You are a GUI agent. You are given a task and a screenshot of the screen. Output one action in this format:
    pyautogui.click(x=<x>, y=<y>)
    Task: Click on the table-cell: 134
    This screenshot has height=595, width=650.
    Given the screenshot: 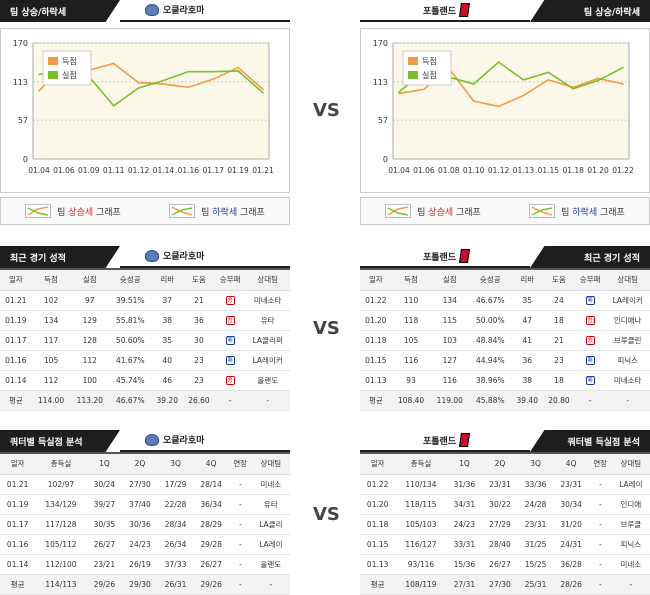 What is the action you would take?
    pyautogui.click(x=51, y=320)
    